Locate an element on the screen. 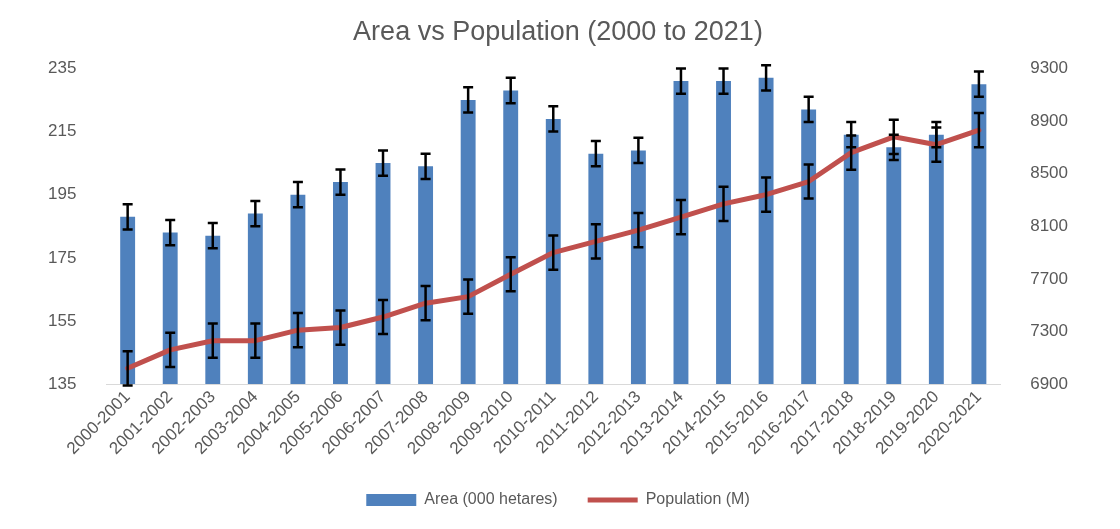  y2-tick-label: 8900 is located at coordinates (1049, 120).